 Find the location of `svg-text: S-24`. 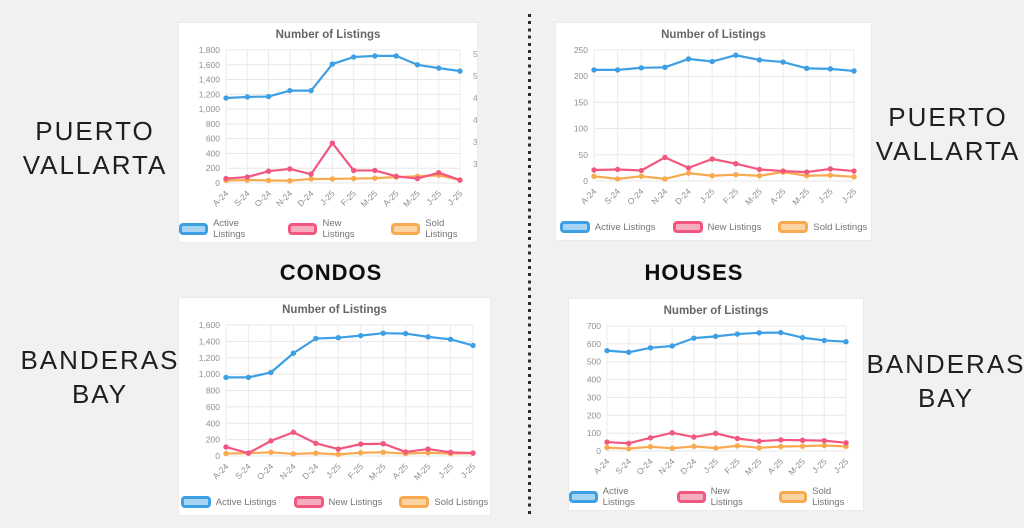

svg-text: S-24 is located at coordinates (623, 466).